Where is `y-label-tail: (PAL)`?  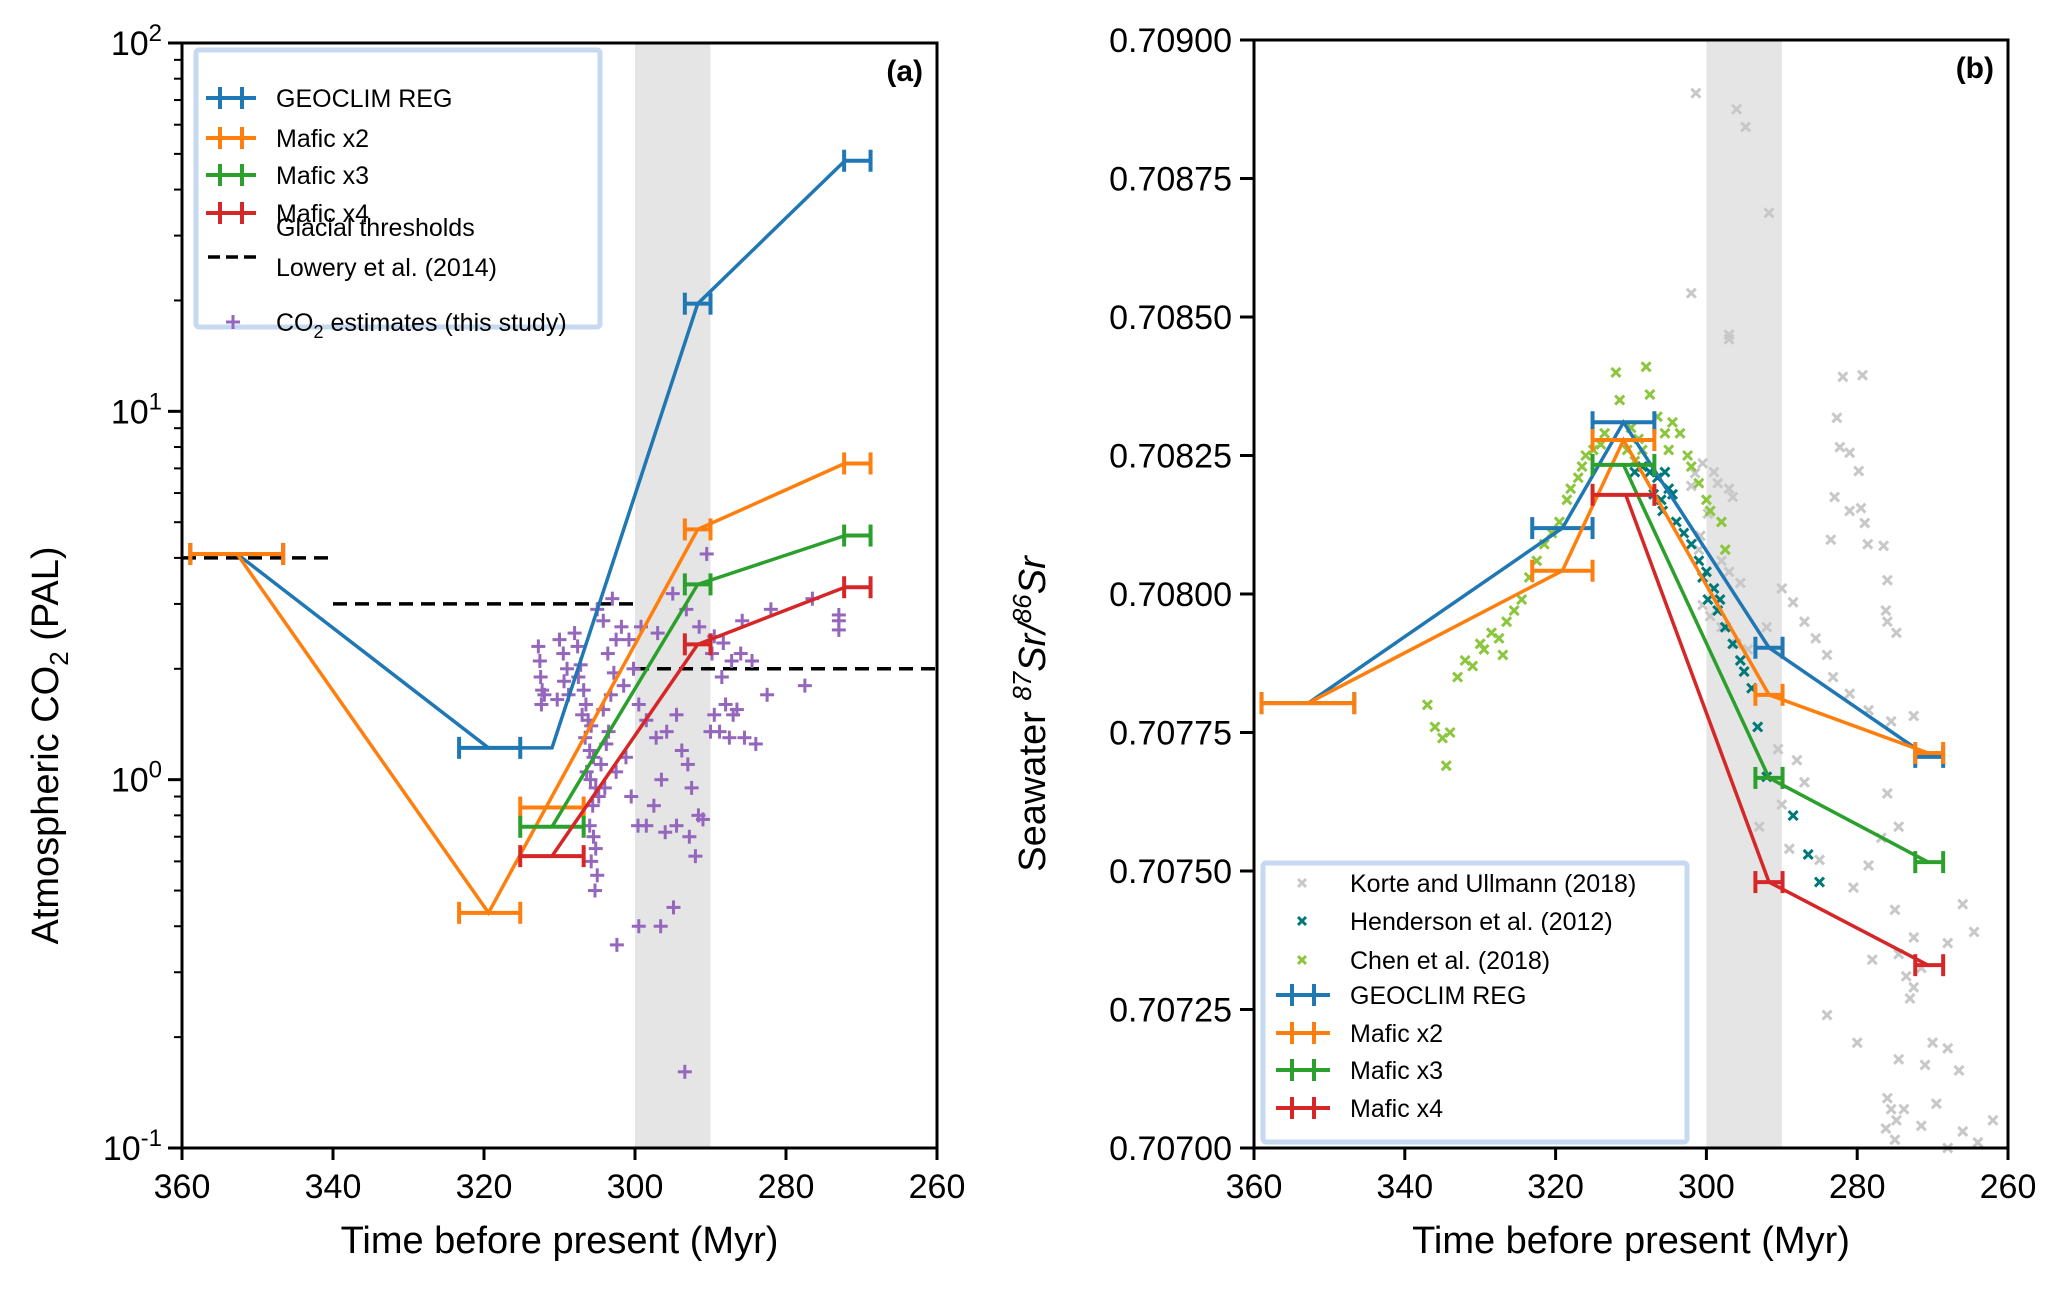 y-label-tail: (PAL) is located at coordinates (46, 598).